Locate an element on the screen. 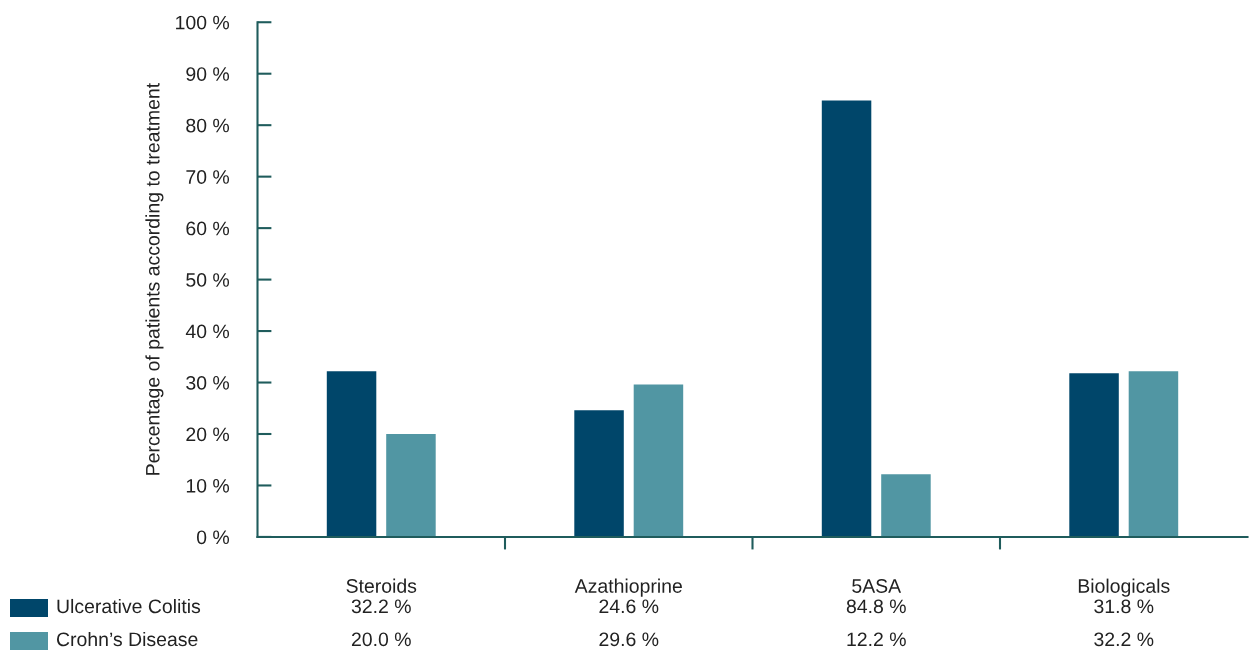  x-tick-label: 5ASA is located at coordinates (877, 586).